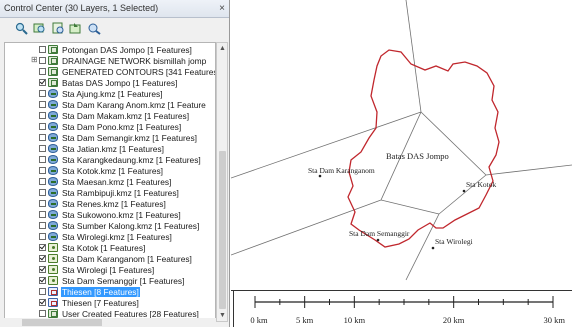 Image resolution: width=572 pixels, height=327 pixels. I want to click on layer-row: Thiesen [8 Features], so click(110, 292).